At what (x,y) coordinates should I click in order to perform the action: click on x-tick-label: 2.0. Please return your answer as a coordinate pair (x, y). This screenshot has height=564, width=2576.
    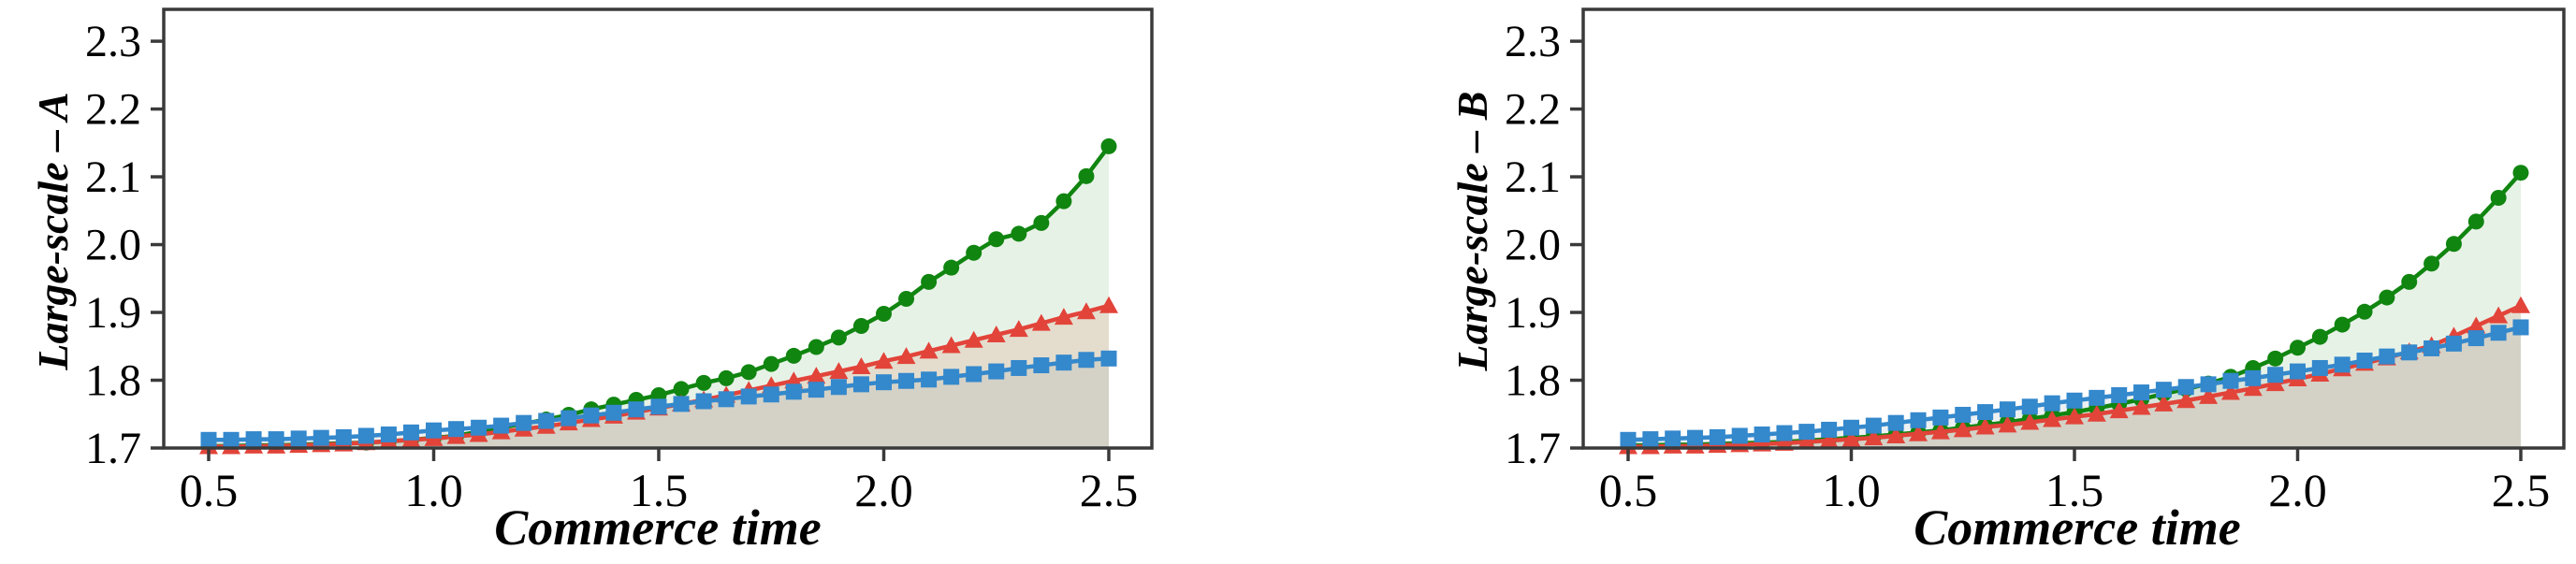
    Looking at the image, I should click on (883, 490).